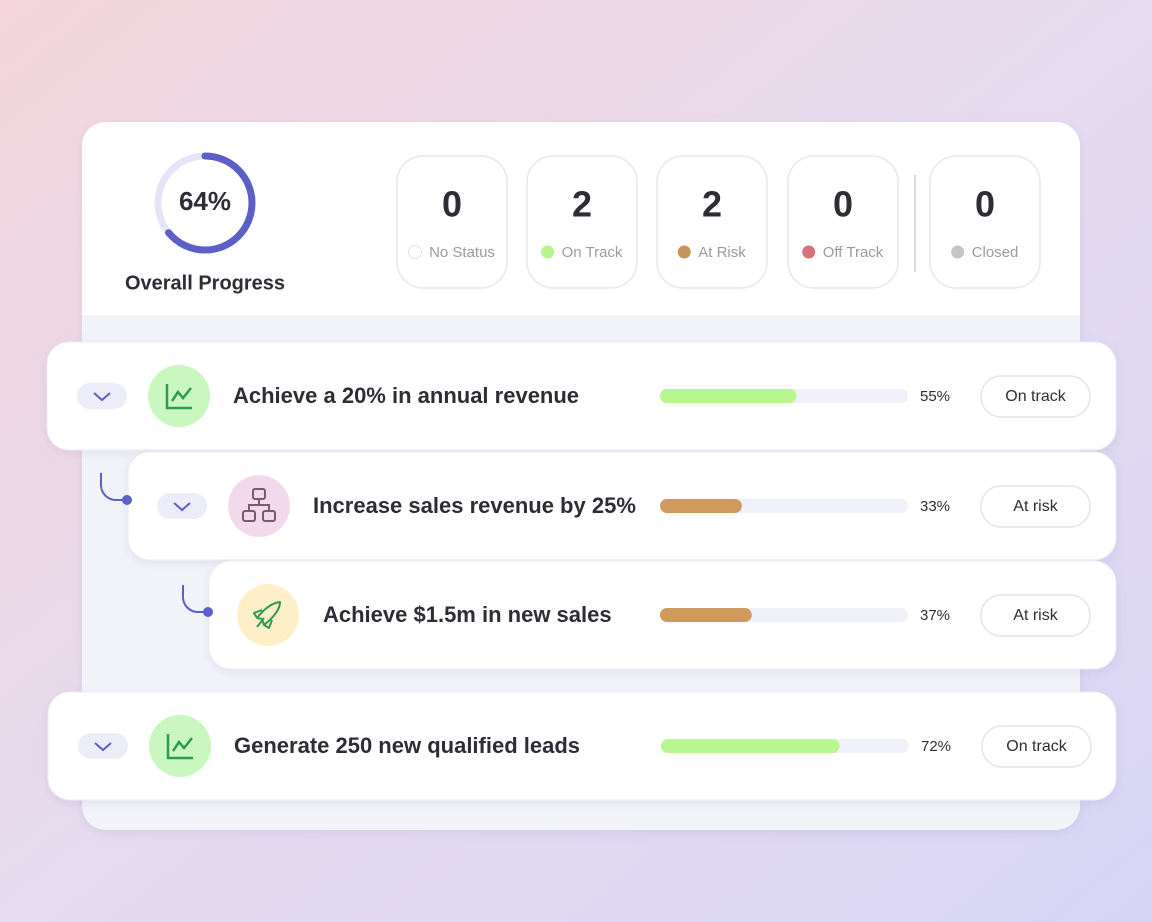 This screenshot has width=1152, height=922. I want to click on status-legend: Off Track, so click(843, 252).